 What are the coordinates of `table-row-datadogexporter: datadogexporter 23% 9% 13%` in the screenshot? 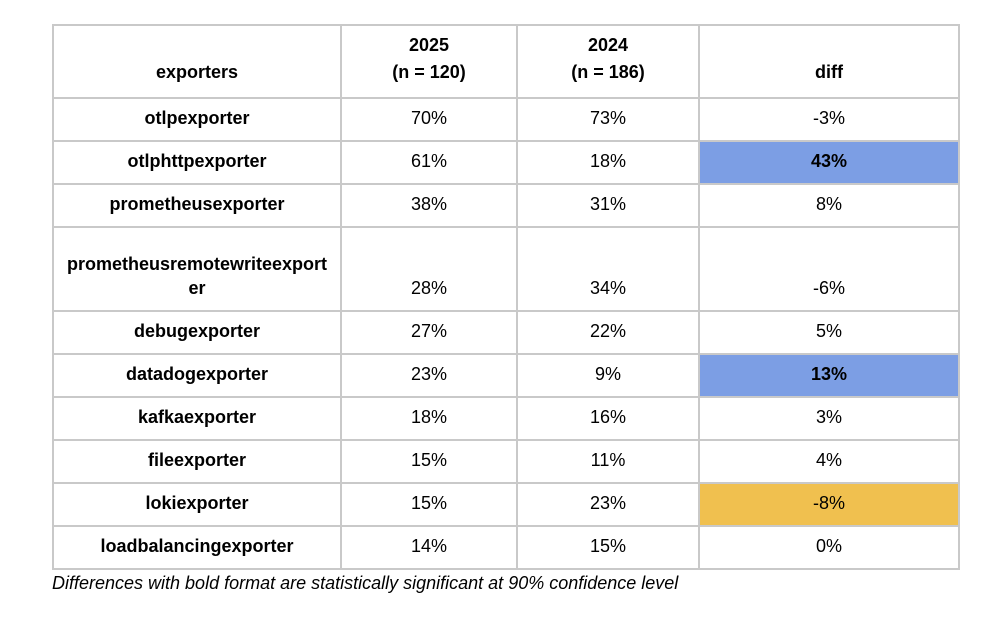 It's located at (506, 375).